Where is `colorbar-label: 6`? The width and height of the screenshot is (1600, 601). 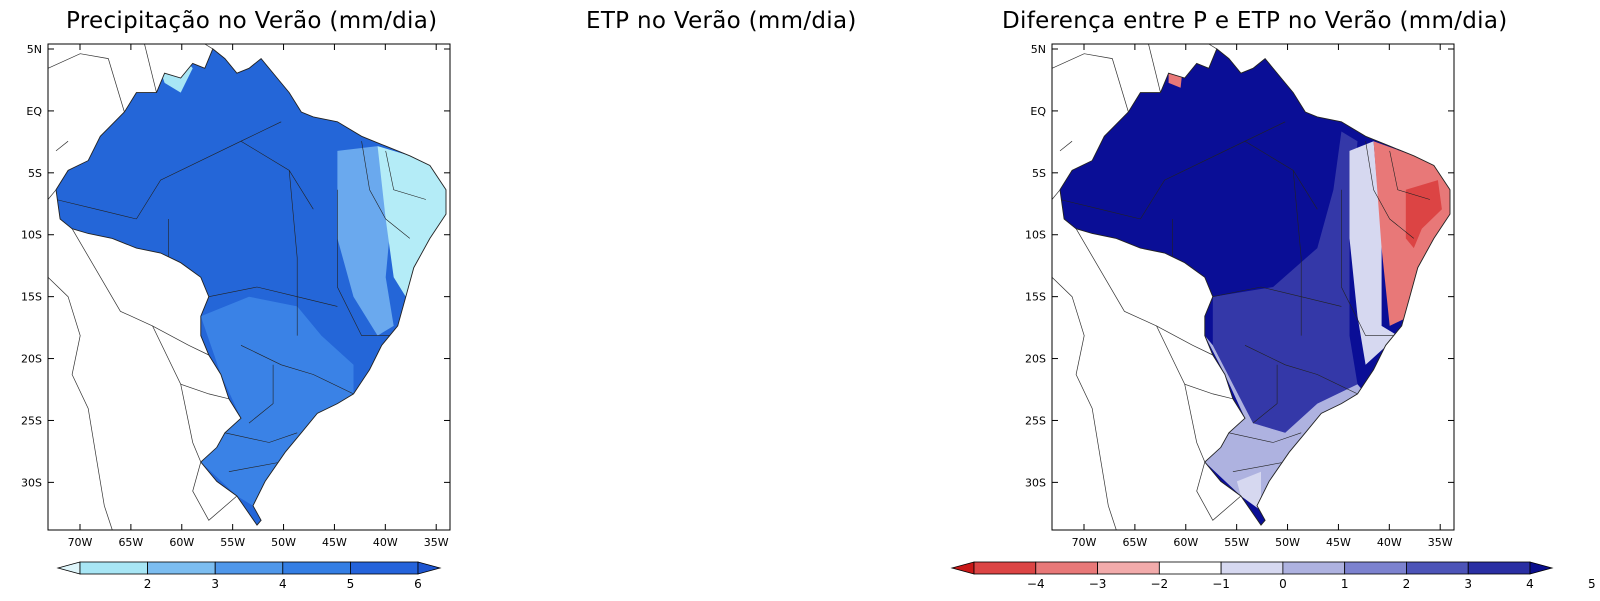
colorbar-label: 6 is located at coordinates (418, 584).